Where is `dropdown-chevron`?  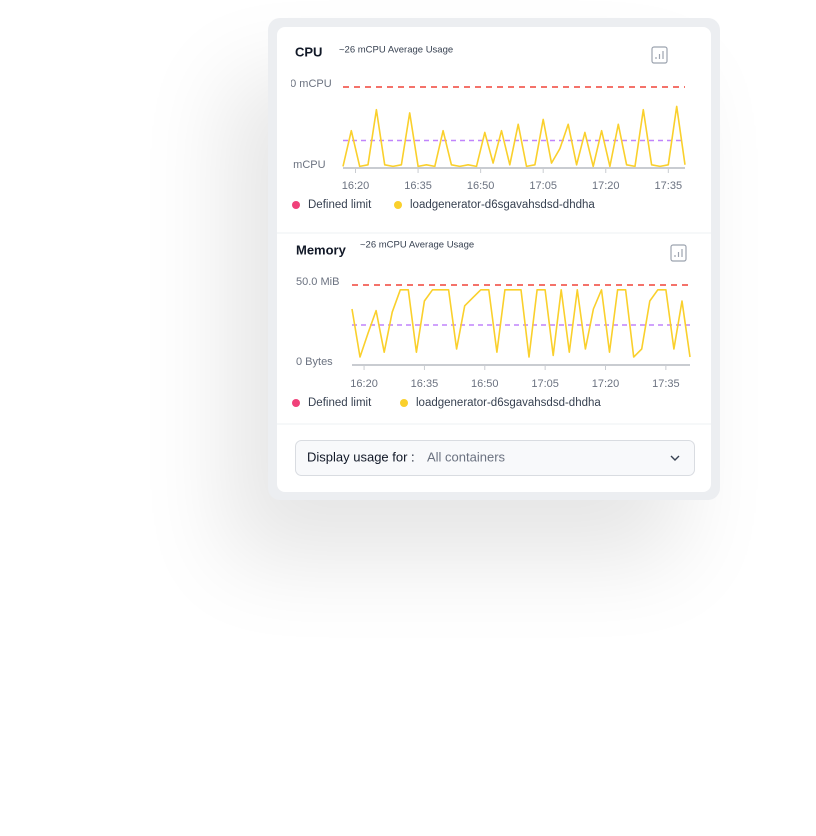 dropdown-chevron is located at coordinates (675, 458).